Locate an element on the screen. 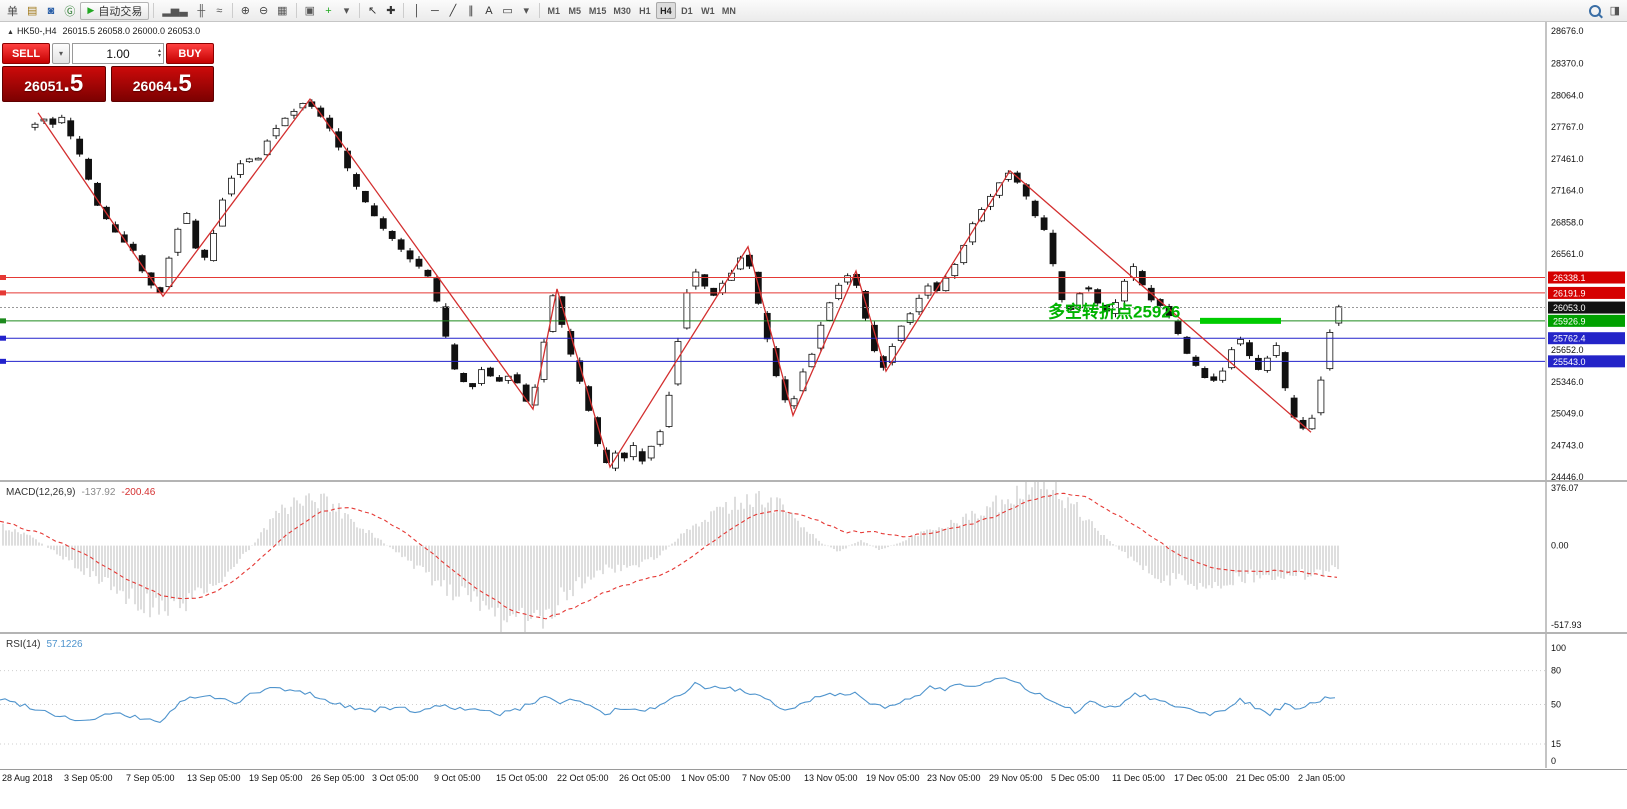 Image resolution: width=1627 pixels, height=809 pixels. sell-price: 26051.5 is located at coordinates (54, 84).